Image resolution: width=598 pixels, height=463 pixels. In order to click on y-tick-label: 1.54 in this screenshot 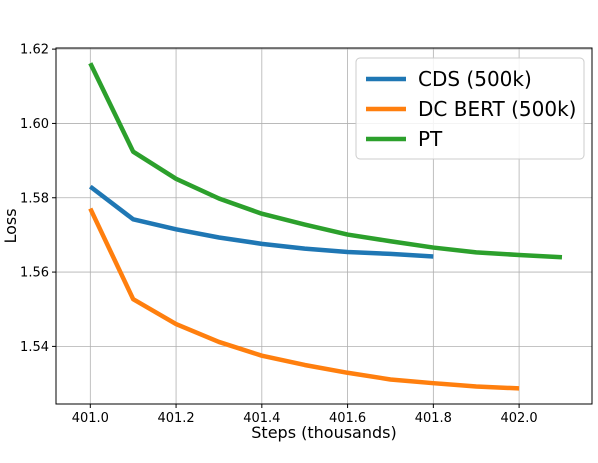, I will do `click(34, 347)`.